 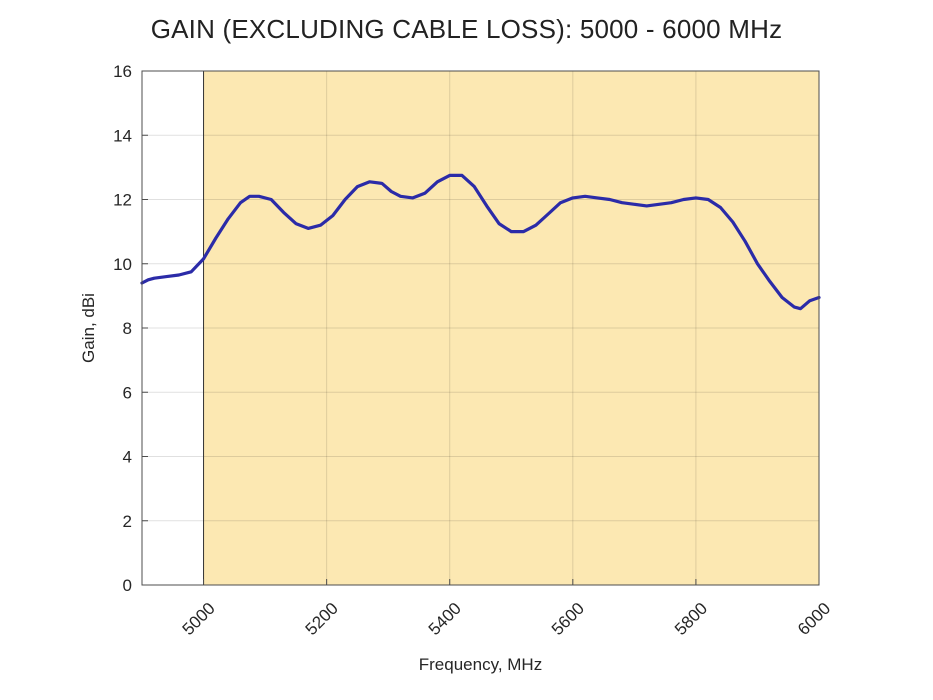 I want to click on y-tick-label: 8, so click(x=127, y=328).